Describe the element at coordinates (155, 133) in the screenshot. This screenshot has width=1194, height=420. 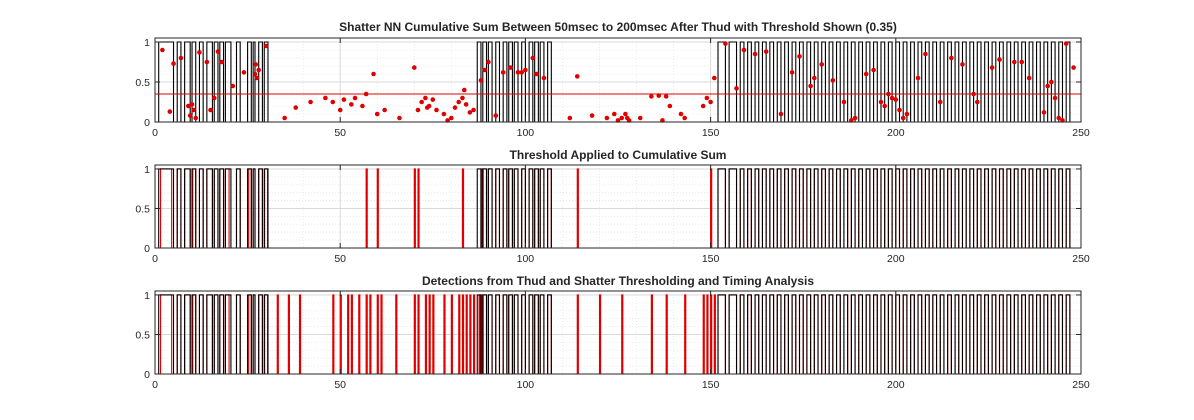
I see `x-tick-label: 0` at that location.